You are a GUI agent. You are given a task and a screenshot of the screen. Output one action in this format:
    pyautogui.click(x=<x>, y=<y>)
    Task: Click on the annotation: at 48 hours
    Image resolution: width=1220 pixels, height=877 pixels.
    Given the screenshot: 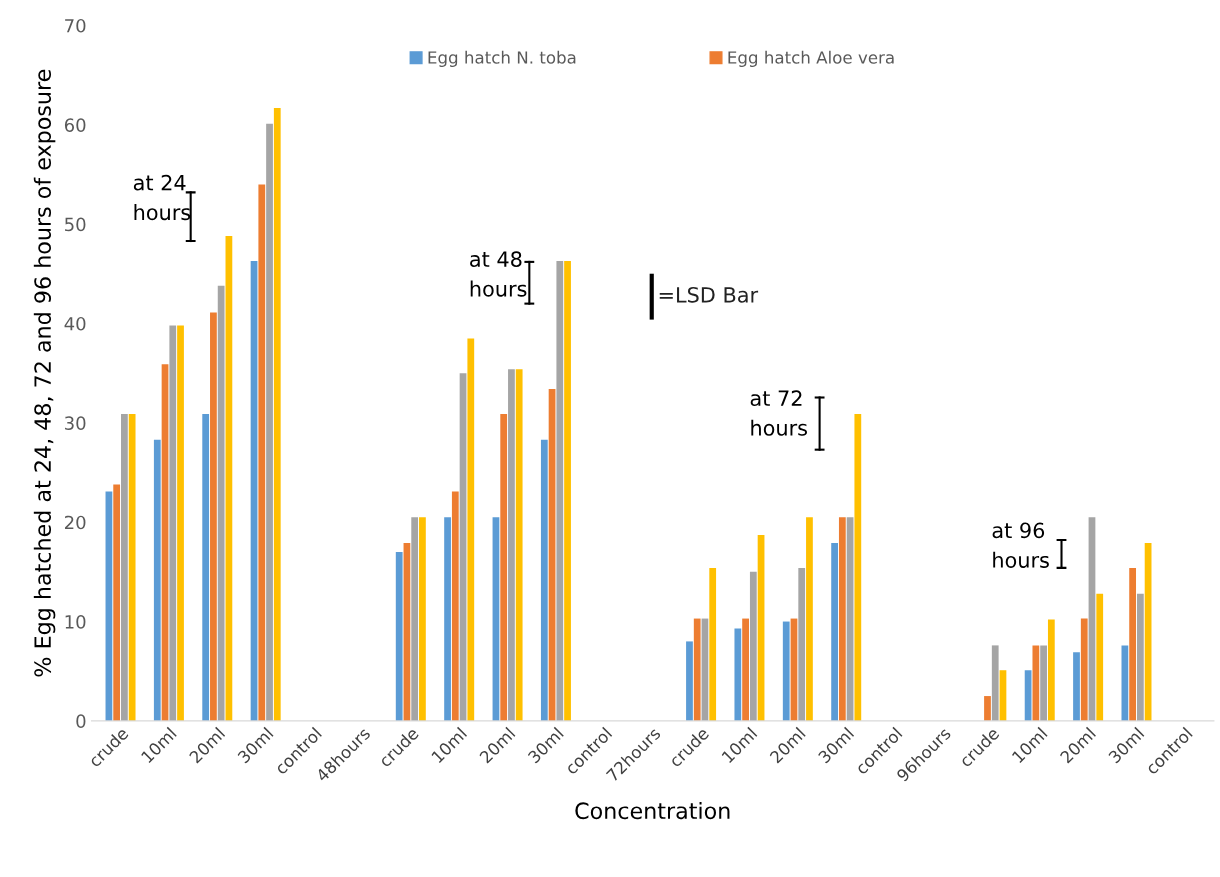 What is the action you would take?
    pyautogui.click(x=498, y=274)
    